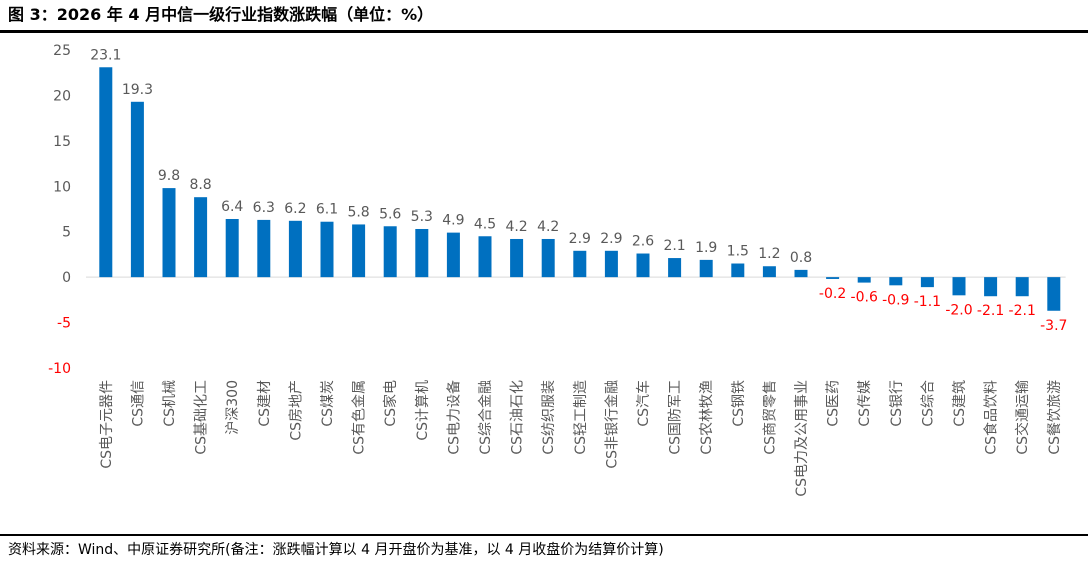 Image resolution: width=1088 pixels, height=567 pixels. I want to click on data-label: 6.1, so click(327, 210).